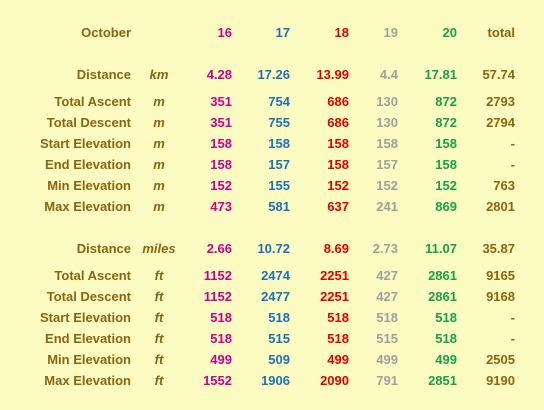  I want to click on value: 10.72, so click(273, 248).